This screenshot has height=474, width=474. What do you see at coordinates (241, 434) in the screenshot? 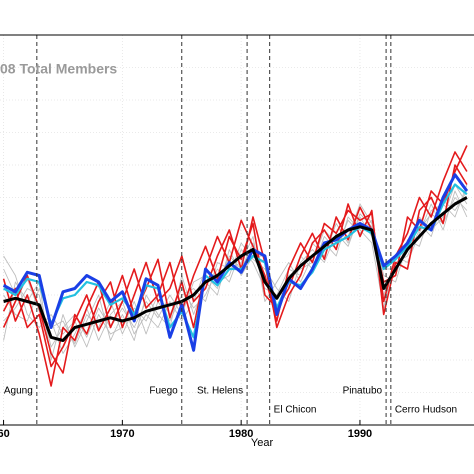
I see `x-tick-label: 1980` at bounding box center [241, 434].